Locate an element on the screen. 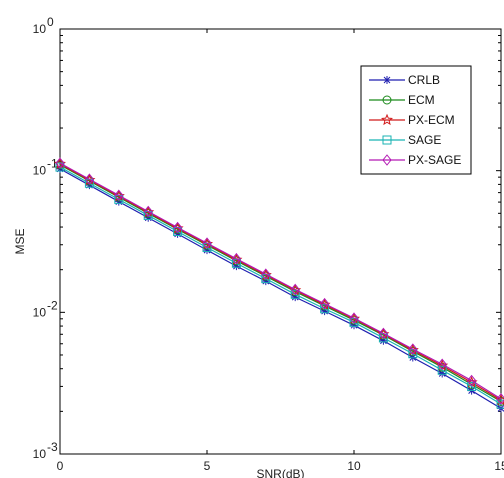 The width and height of the screenshot is (504, 478). legend-label: CRLB is located at coordinates (424, 80).